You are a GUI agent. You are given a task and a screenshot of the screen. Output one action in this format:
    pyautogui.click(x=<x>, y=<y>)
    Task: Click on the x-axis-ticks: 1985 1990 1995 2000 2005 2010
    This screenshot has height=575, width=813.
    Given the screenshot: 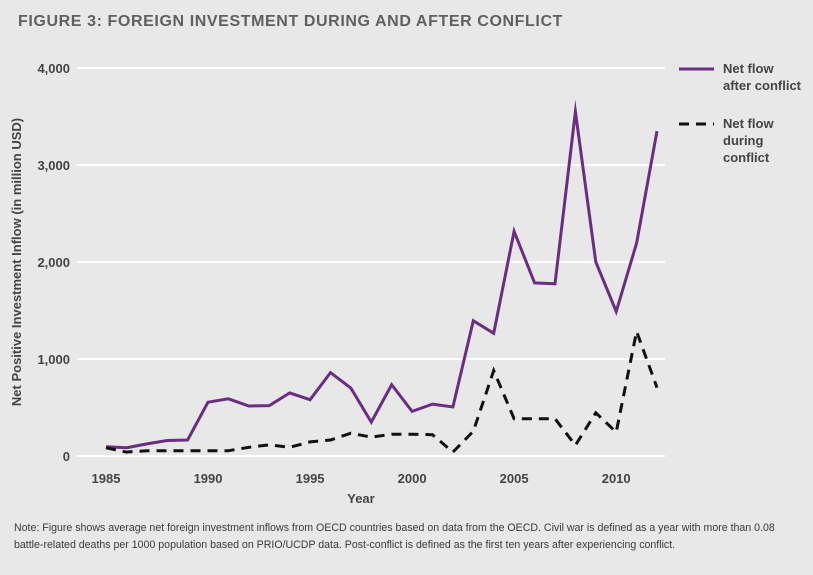 What is the action you would take?
    pyautogui.click(x=361, y=478)
    